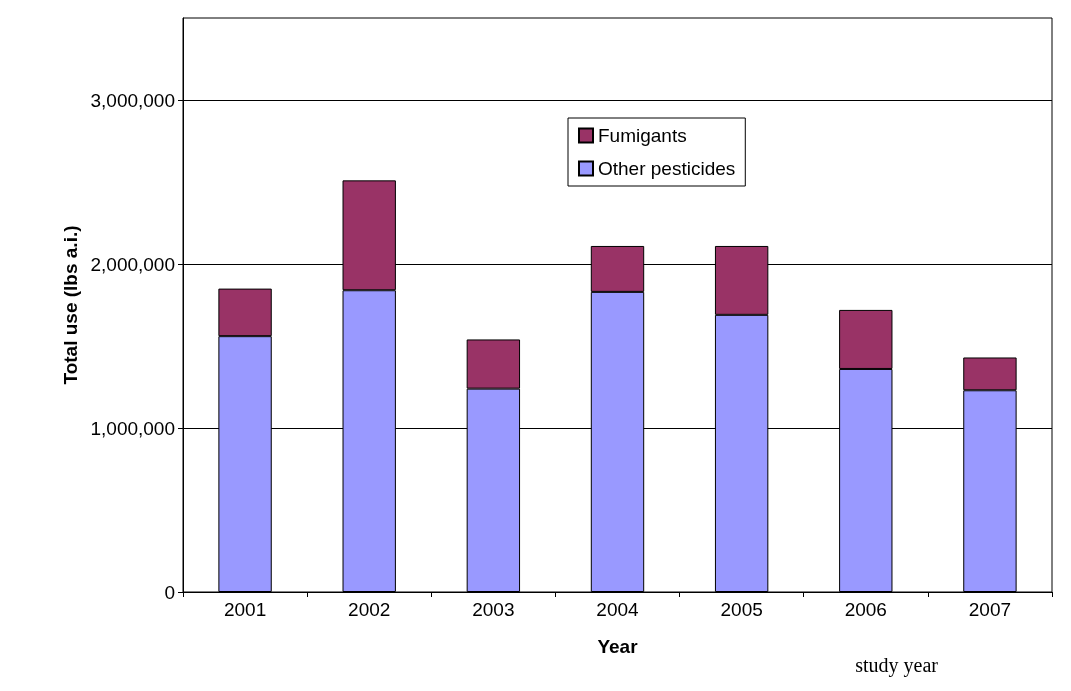 This screenshot has width=1071, height=691. Describe the element at coordinates (245, 609) in the screenshot. I see `x-tick-label: 2001` at that location.